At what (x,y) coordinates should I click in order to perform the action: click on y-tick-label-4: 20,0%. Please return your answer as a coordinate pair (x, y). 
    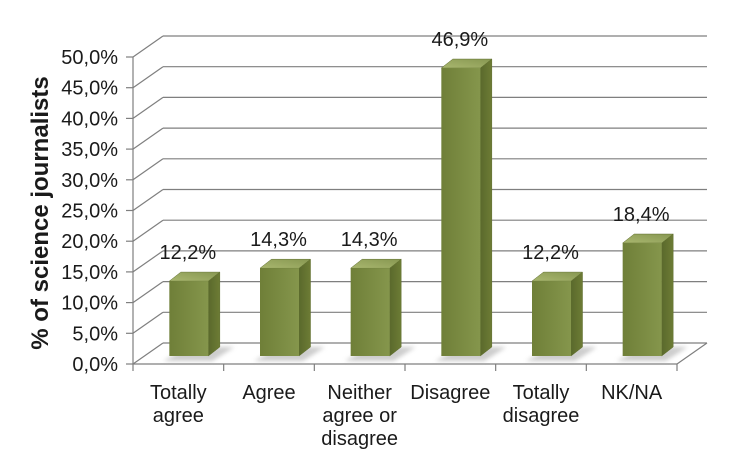
    Looking at the image, I should click on (89, 242).